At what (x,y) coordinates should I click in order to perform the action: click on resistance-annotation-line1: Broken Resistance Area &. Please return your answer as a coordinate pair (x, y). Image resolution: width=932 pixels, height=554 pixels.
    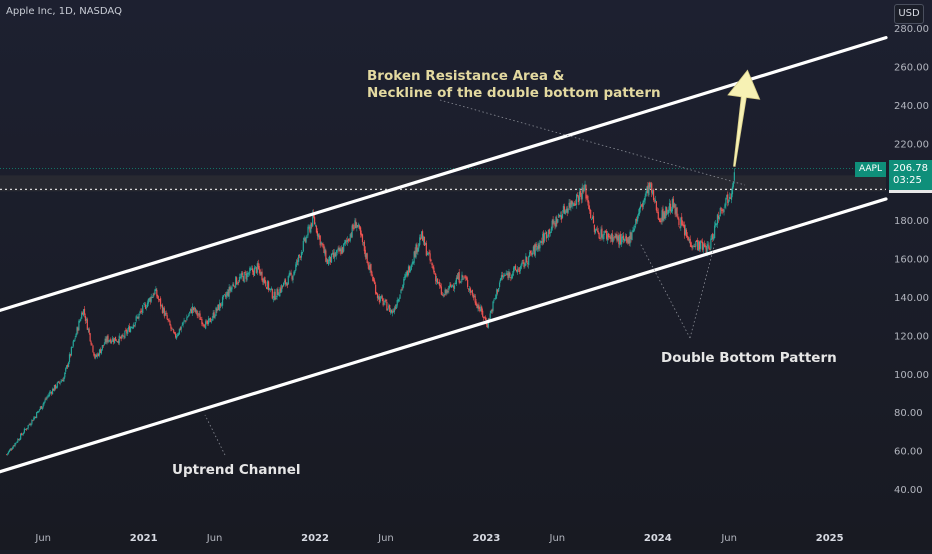
    Looking at the image, I should click on (466, 76).